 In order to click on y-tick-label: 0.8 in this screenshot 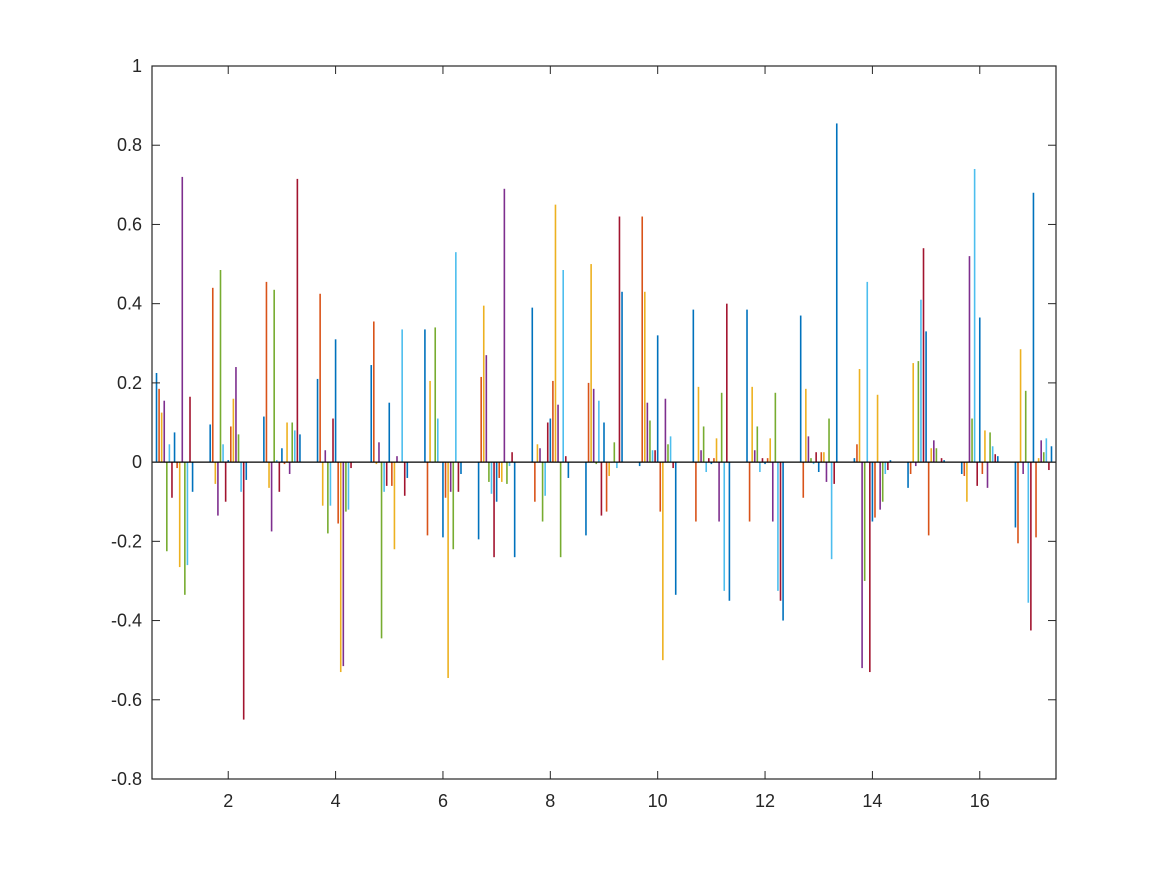, I will do `click(129, 145)`.